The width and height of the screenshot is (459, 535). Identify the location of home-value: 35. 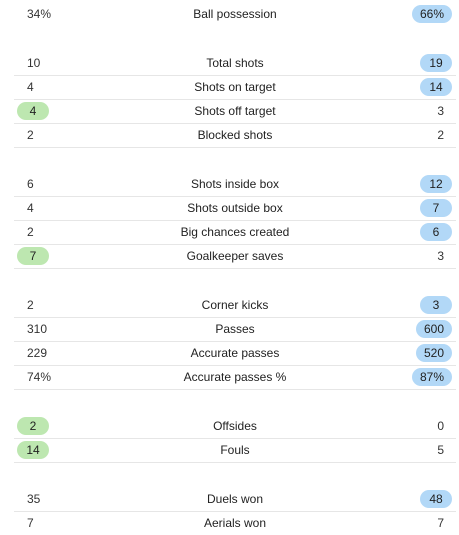
(34, 499).